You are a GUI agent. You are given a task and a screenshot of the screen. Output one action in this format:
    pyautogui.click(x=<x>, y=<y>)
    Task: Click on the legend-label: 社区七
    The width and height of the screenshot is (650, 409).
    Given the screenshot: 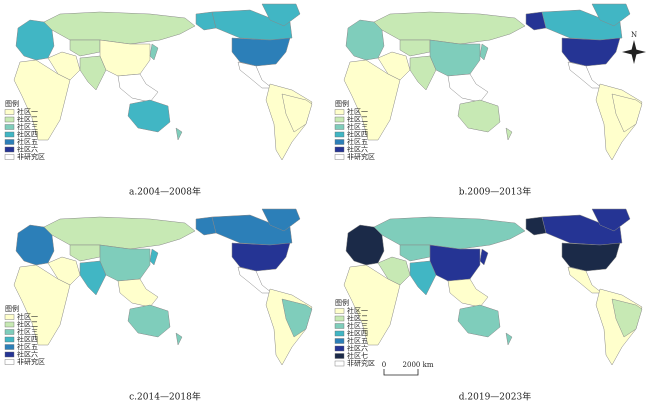 What is the action you would take?
    pyautogui.click(x=357, y=355)
    